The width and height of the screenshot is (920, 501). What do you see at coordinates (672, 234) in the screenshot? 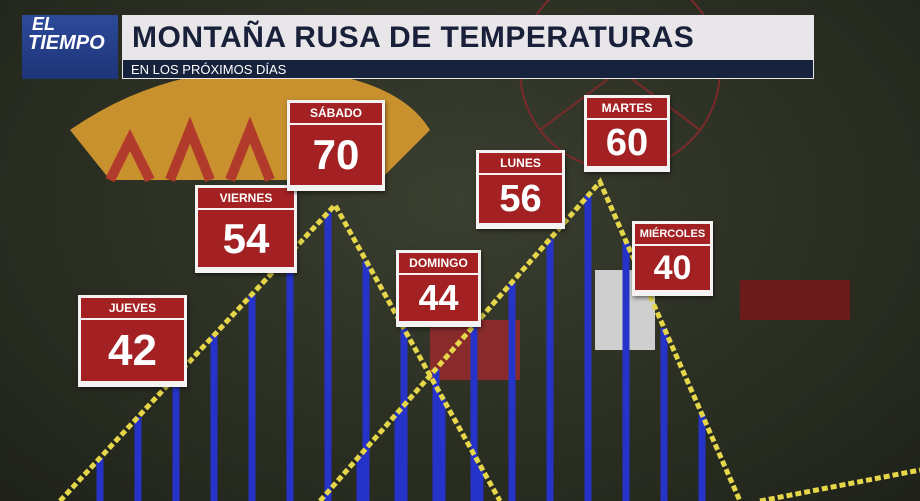
I see `day-label: MIÉRCOLES` at bounding box center [672, 234].